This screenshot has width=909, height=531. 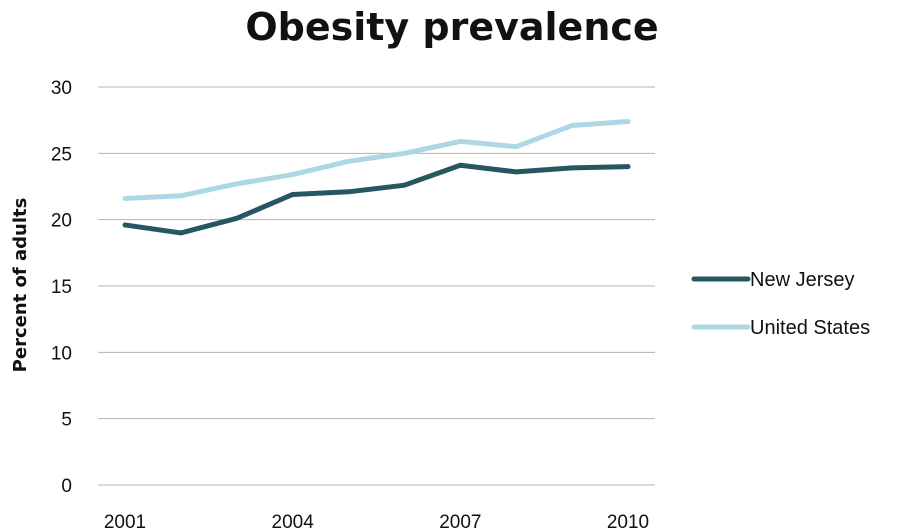 I want to click on legend-label: United States, so click(x=810, y=328).